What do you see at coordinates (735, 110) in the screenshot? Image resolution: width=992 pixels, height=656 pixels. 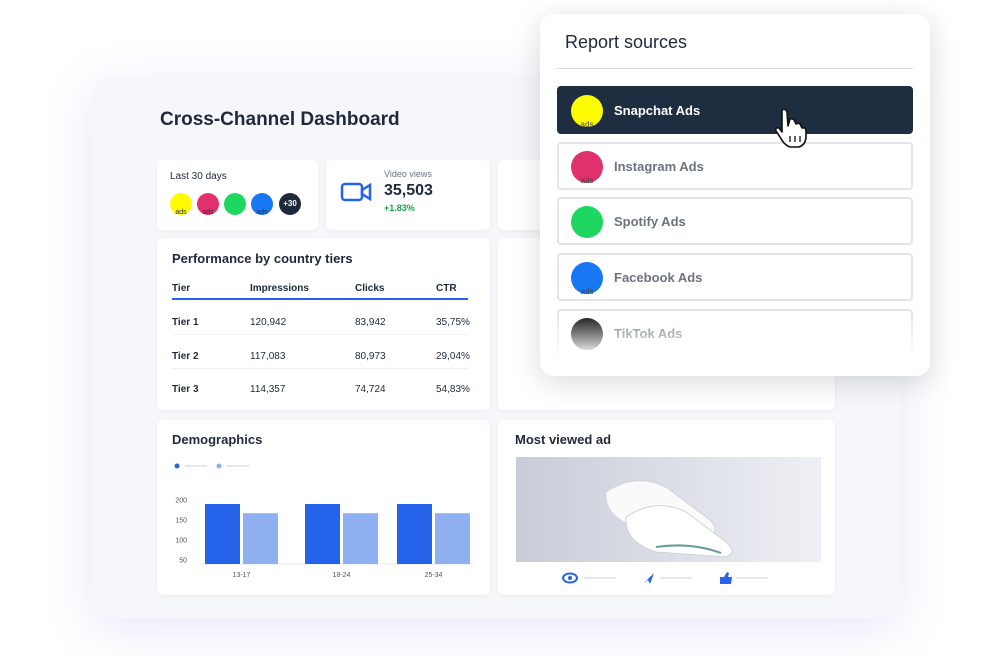 I see `source-item: ads Snapchat Ads` at bounding box center [735, 110].